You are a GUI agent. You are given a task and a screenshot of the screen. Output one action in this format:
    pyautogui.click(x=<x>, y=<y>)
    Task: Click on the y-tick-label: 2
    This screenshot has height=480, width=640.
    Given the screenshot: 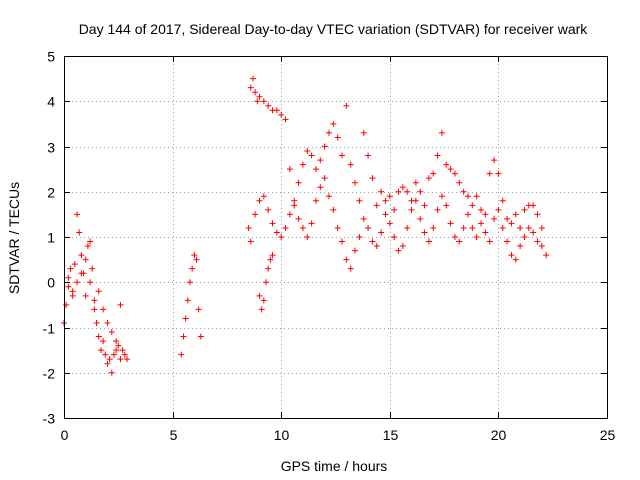 What is the action you would take?
    pyautogui.click(x=51, y=193)
    